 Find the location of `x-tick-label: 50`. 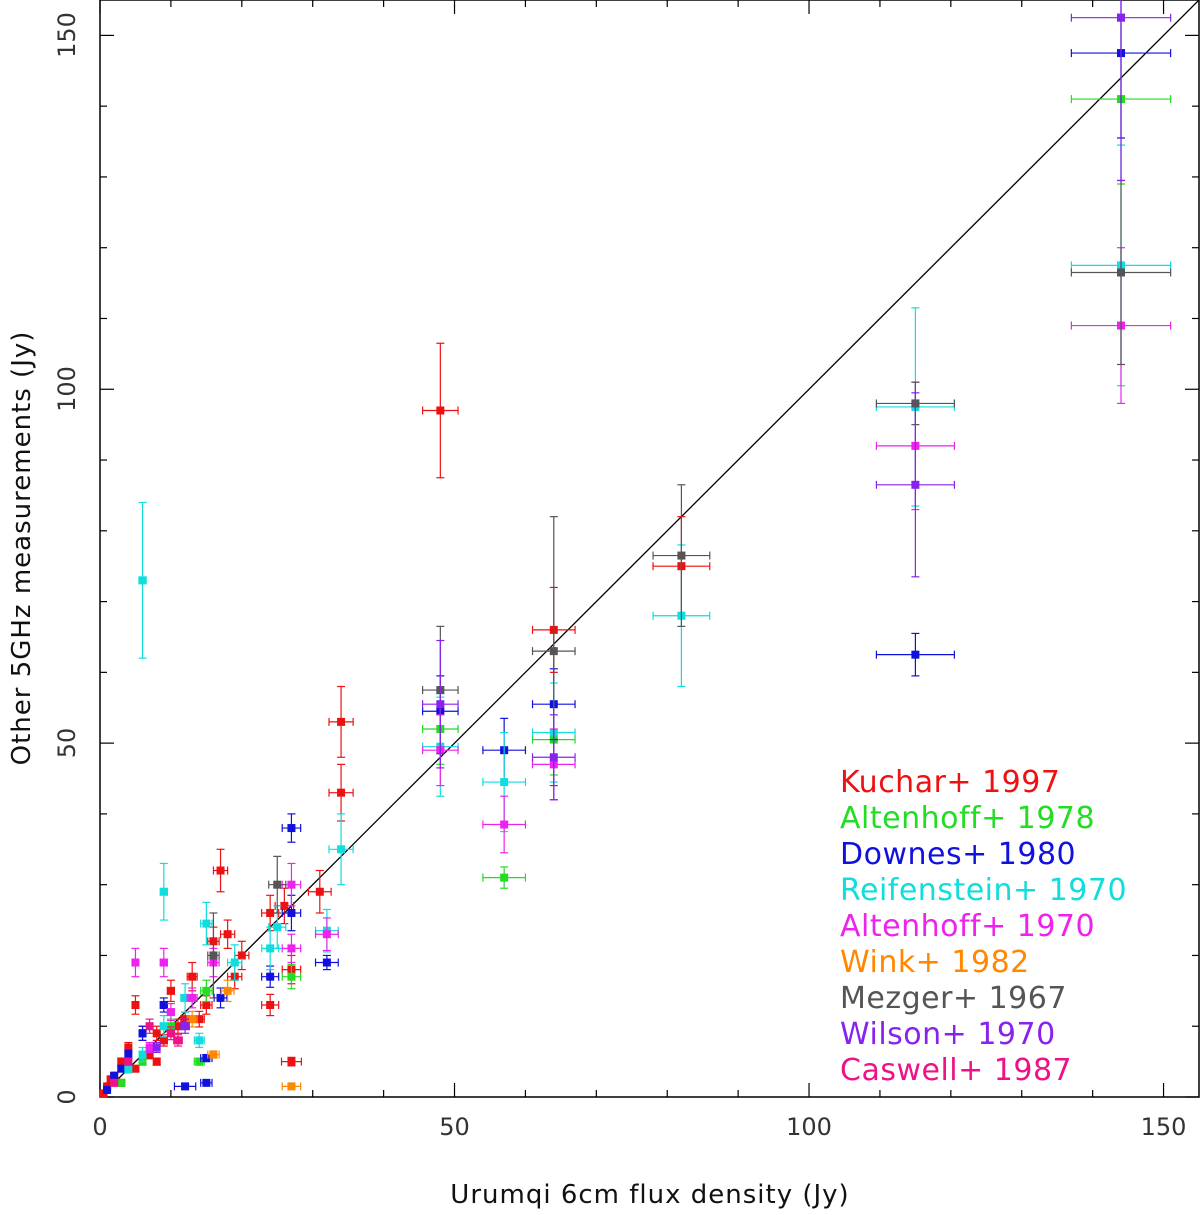

x-tick-label: 50 is located at coordinates (454, 1127).